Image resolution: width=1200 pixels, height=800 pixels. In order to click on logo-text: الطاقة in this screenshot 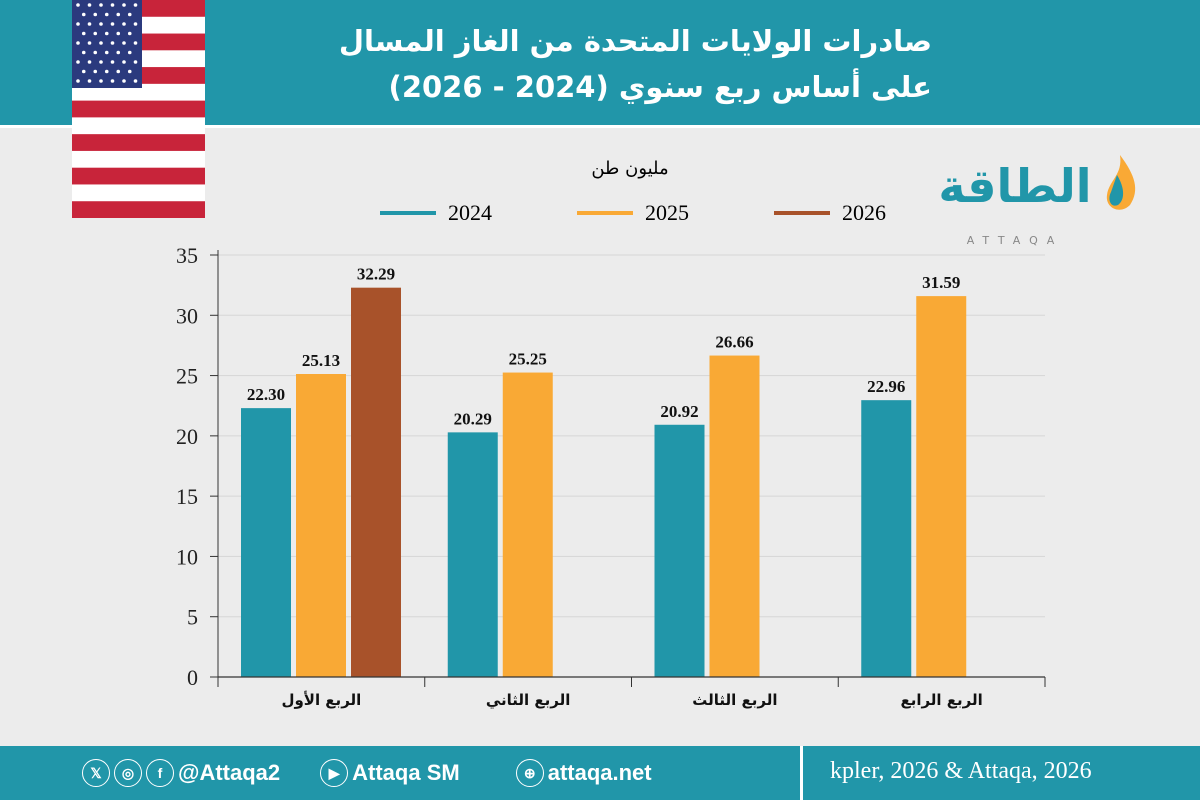, I will do `click(1014, 186)`.